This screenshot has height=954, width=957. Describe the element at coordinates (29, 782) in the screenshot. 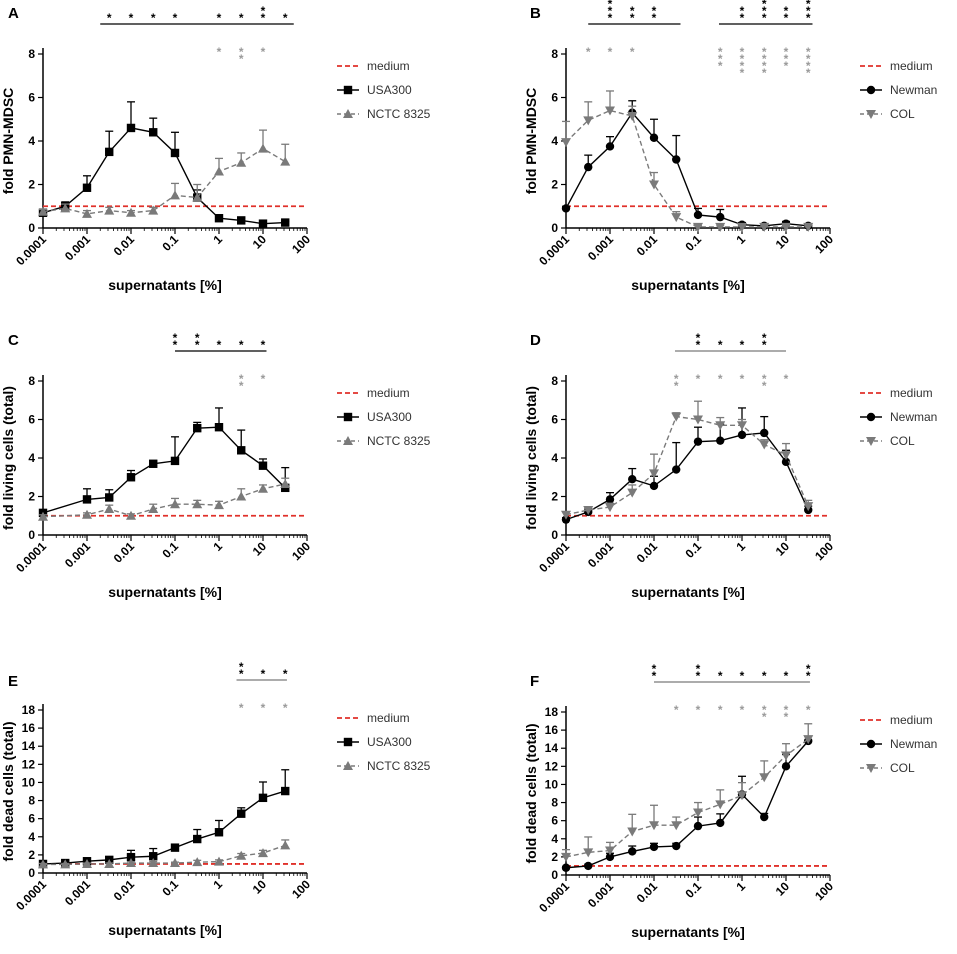

I see `y-tick-label: 10` at that location.